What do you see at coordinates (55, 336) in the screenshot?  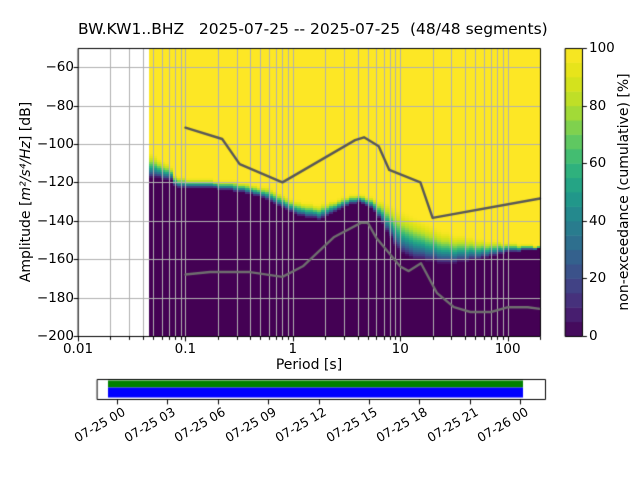 I see `y-tick-label: −200` at bounding box center [55, 336].